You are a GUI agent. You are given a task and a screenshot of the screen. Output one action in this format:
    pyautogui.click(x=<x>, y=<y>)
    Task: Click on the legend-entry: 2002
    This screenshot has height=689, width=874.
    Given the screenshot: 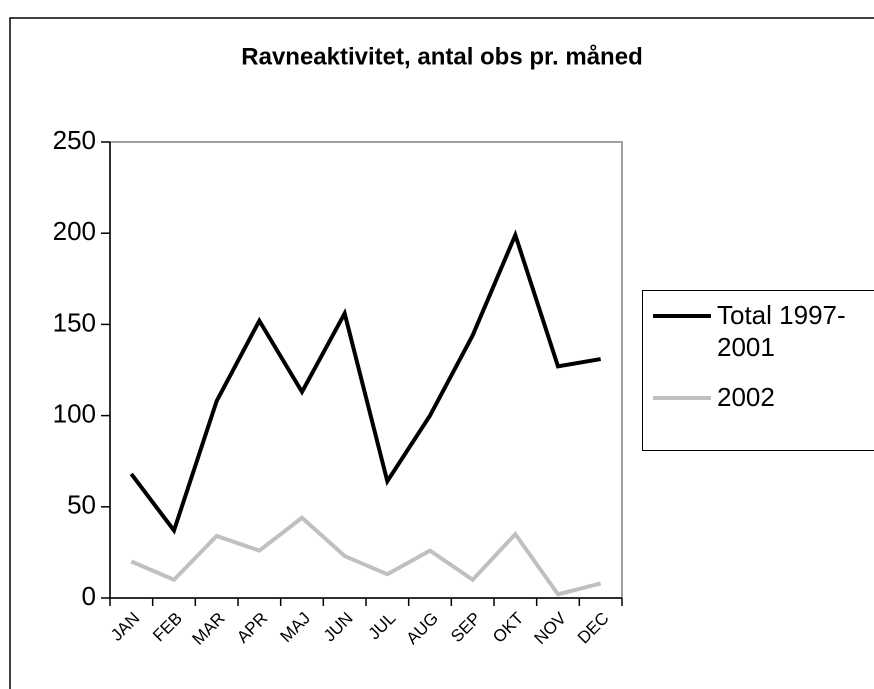 What is the action you would take?
    pyautogui.click(x=760, y=397)
    